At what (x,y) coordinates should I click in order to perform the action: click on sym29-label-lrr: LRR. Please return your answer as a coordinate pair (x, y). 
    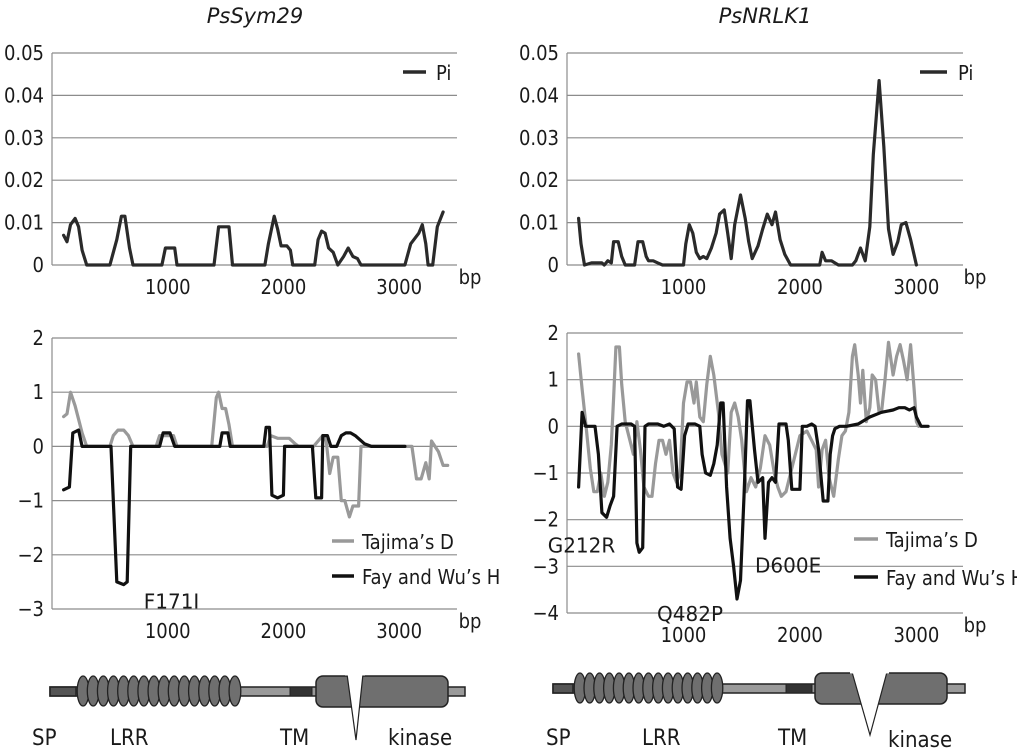
    Looking at the image, I should click on (129, 738).